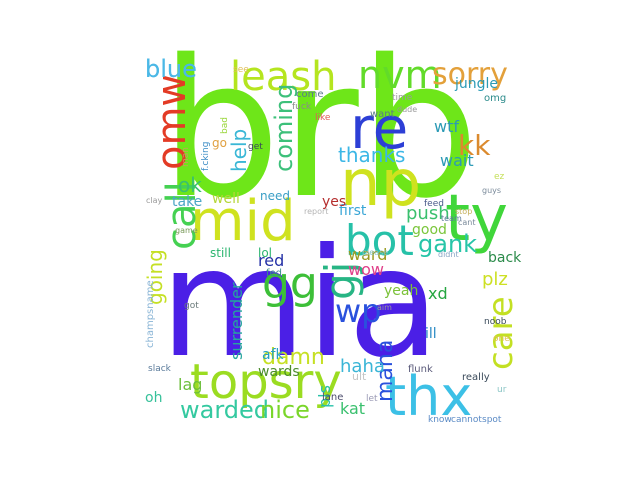 This screenshot has width=640, height=480. I want to click on word-ez: ez, so click(499, 177).